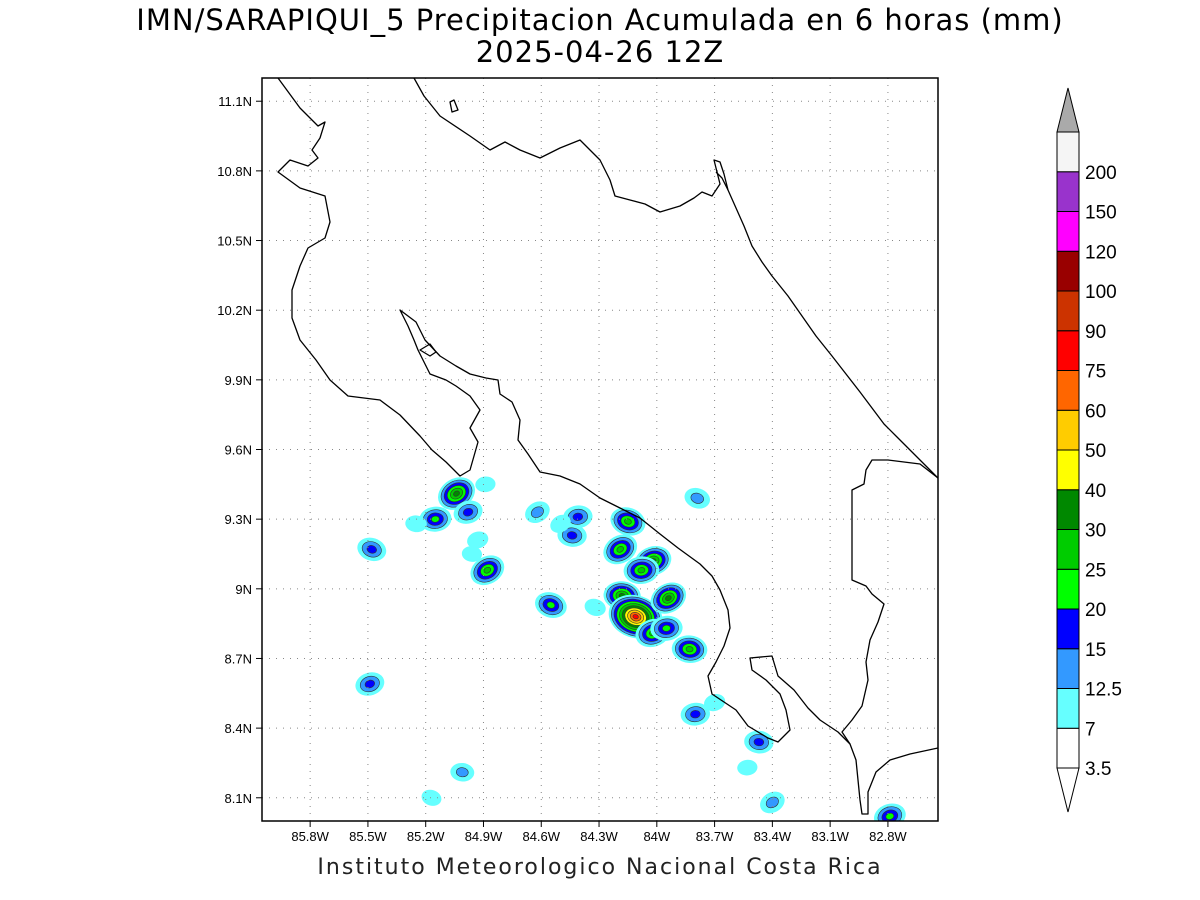 The height and width of the screenshot is (900, 1200). What do you see at coordinates (1095, 491) in the screenshot?
I see `legend-label: 40` at bounding box center [1095, 491].